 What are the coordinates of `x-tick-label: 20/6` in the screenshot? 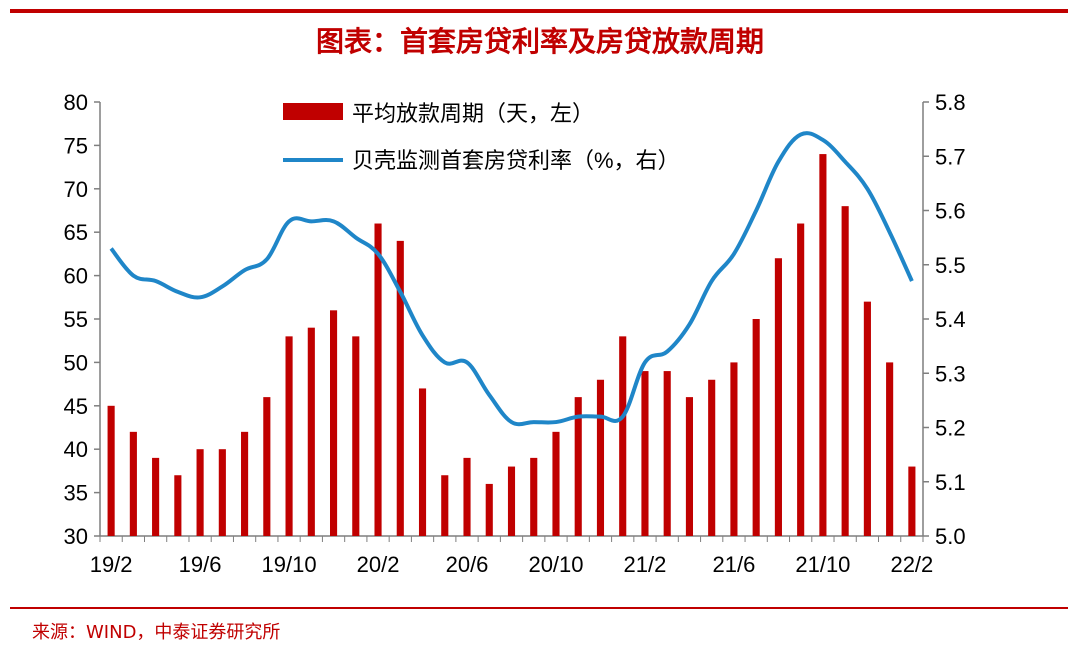 It's located at (467, 564).